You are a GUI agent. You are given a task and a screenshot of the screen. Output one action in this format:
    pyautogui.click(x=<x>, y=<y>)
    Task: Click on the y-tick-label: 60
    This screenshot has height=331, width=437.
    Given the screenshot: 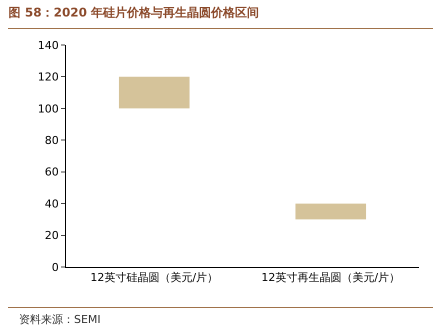 What is the action you would take?
    pyautogui.click(x=51, y=172)
    